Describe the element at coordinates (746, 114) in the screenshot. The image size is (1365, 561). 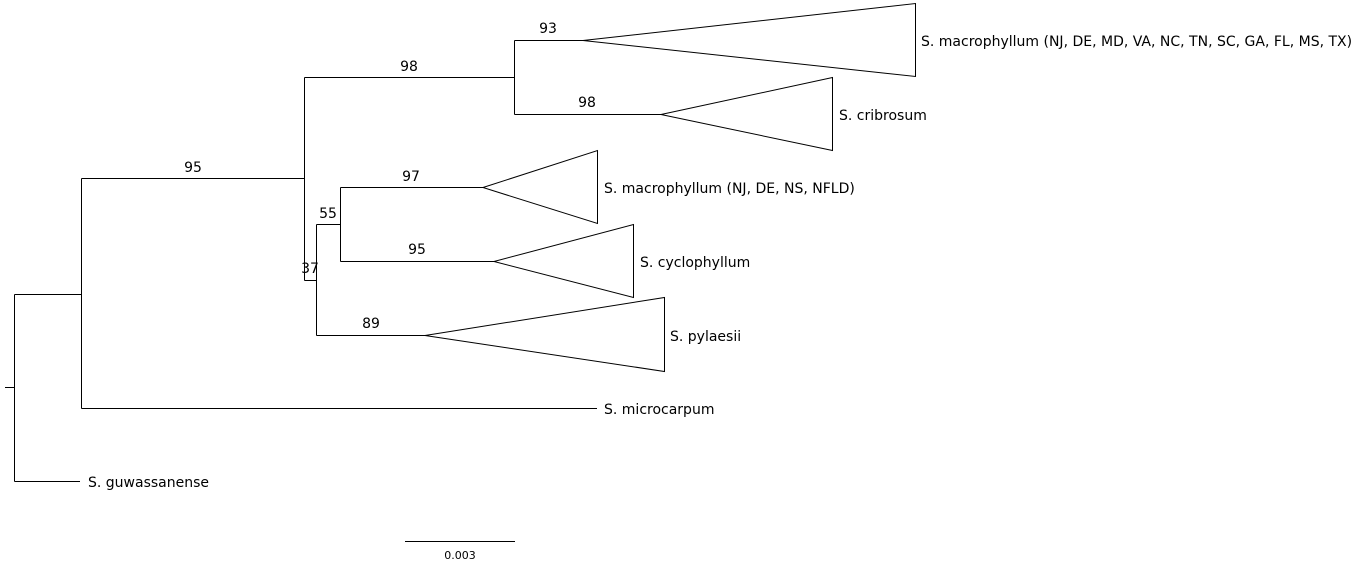
I see `collapsed-clade-cribrosum` at that location.